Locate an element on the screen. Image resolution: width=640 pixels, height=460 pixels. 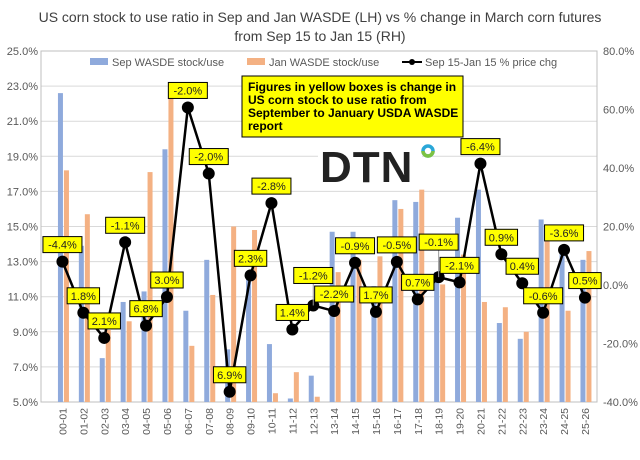
x-tick-label: 18-19 is located at coordinates (440, 421).